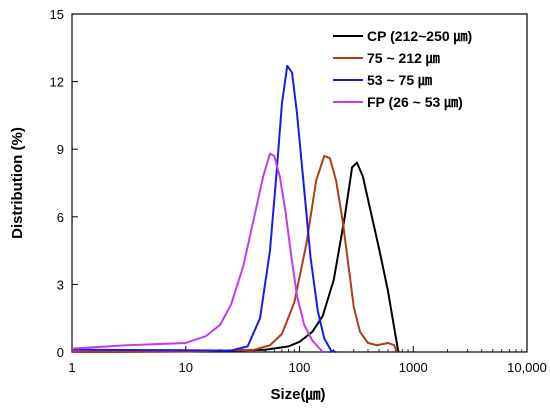 The image size is (550, 411). What do you see at coordinates (403, 59) in the screenshot?
I see `legend-label: 75 ~ 212 ㎛` at bounding box center [403, 59].